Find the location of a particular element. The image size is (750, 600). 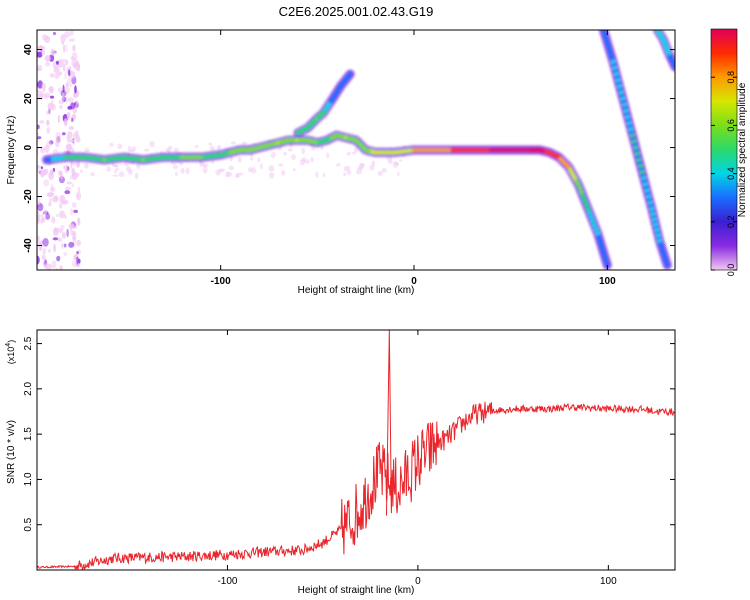

y-tick-label: 1.0 is located at coordinates (28, 479).